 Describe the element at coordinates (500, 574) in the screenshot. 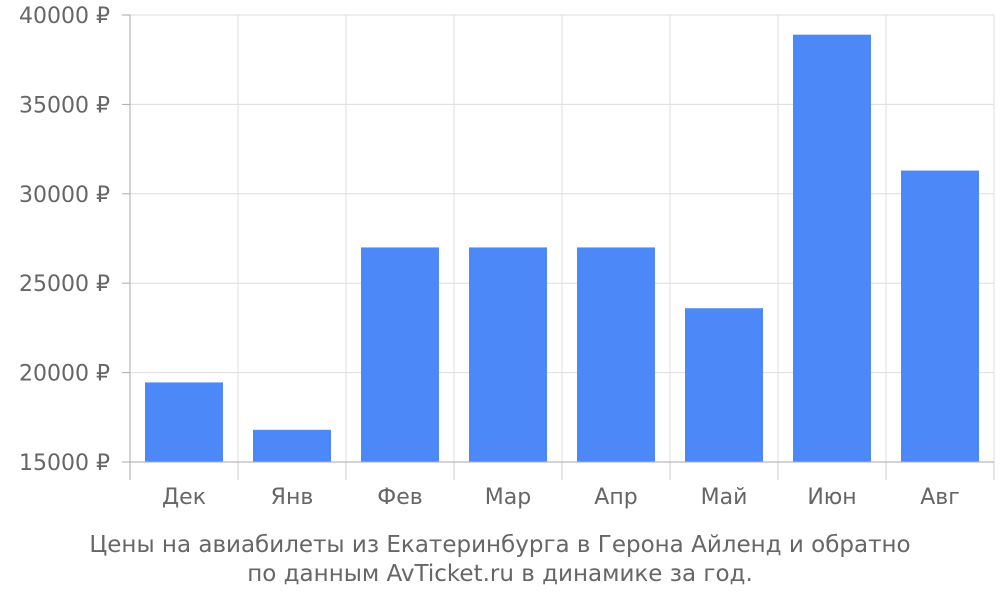

I see `caption-line-2: по данным AvTicket.ru в динамике за год.` at that location.